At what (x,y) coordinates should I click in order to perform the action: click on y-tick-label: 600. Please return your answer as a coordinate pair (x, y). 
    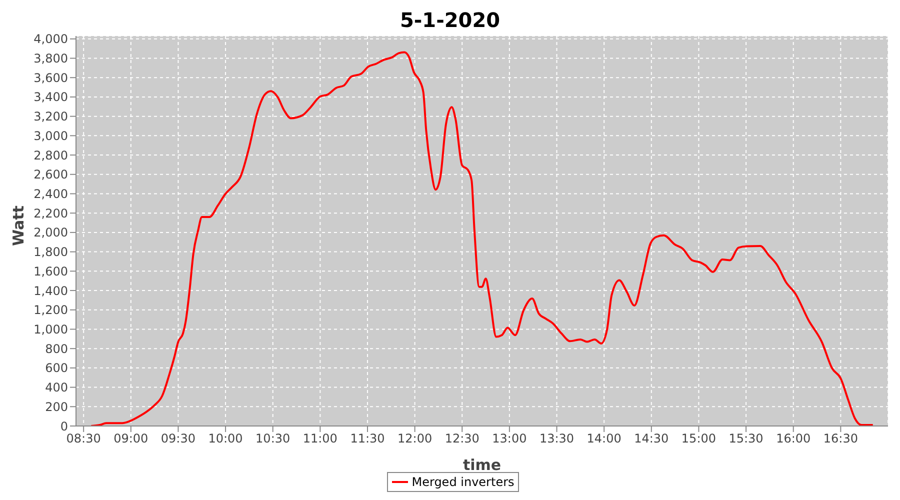
    Looking at the image, I should click on (56, 368).